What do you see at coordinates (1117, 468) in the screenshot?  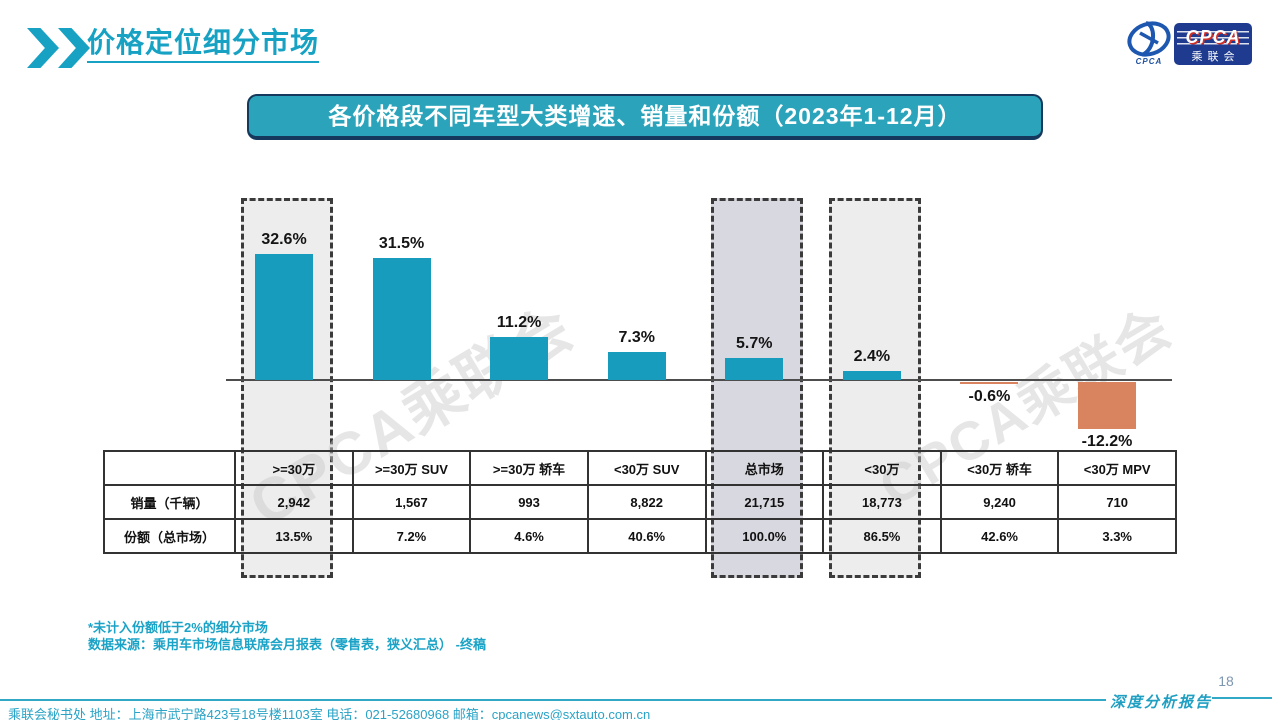 I see `table-column-header: <30万 MPV` at bounding box center [1117, 468].